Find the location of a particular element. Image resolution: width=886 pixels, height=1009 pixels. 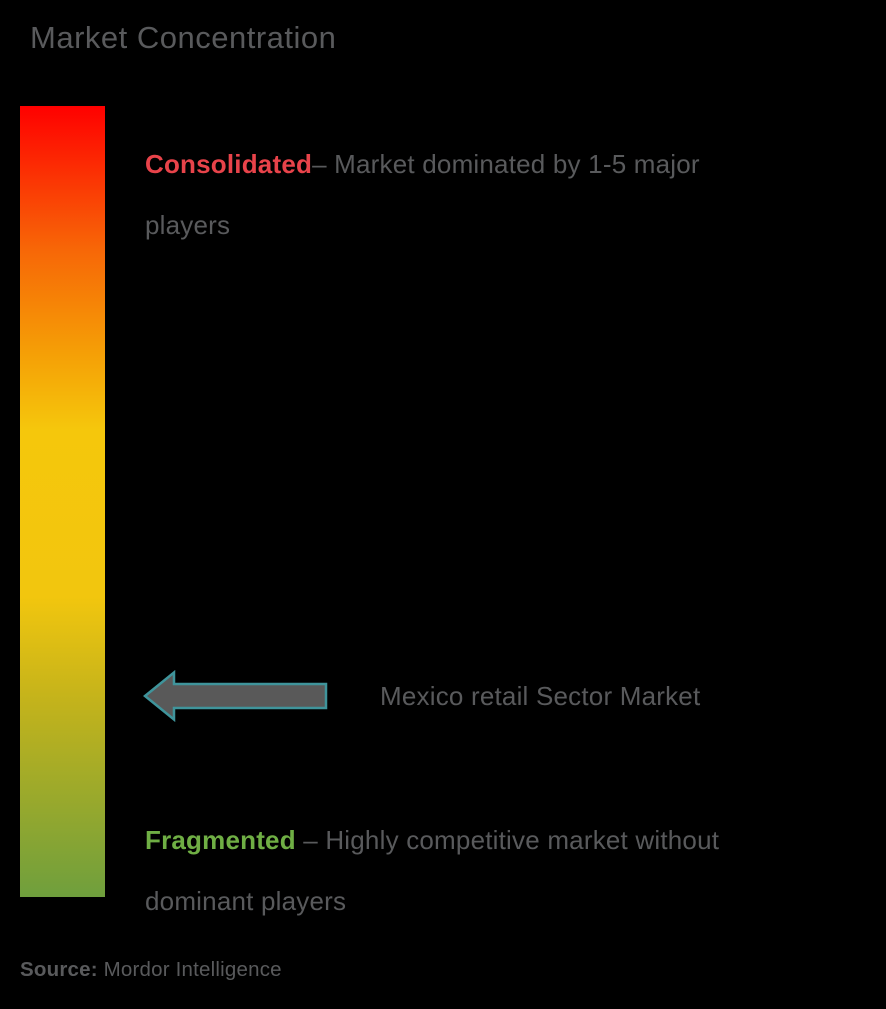

page-title: Market Concentration is located at coordinates (183, 37).